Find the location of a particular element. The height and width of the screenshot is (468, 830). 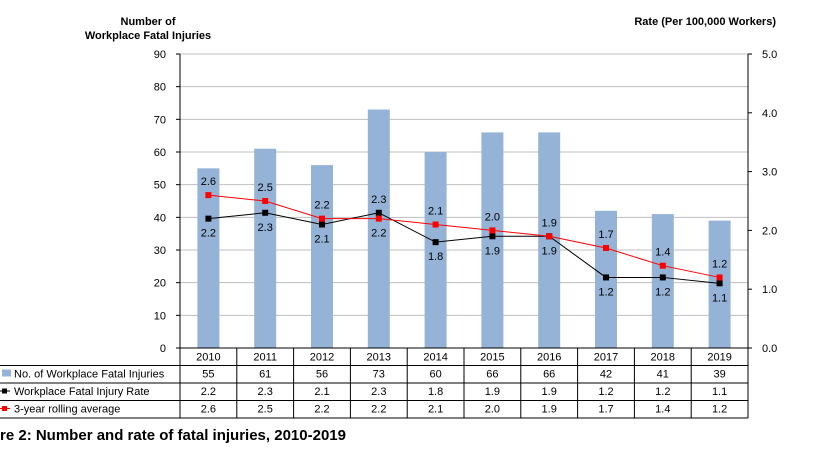

rolling-marker-2016 is located at coordinates (549, 236).